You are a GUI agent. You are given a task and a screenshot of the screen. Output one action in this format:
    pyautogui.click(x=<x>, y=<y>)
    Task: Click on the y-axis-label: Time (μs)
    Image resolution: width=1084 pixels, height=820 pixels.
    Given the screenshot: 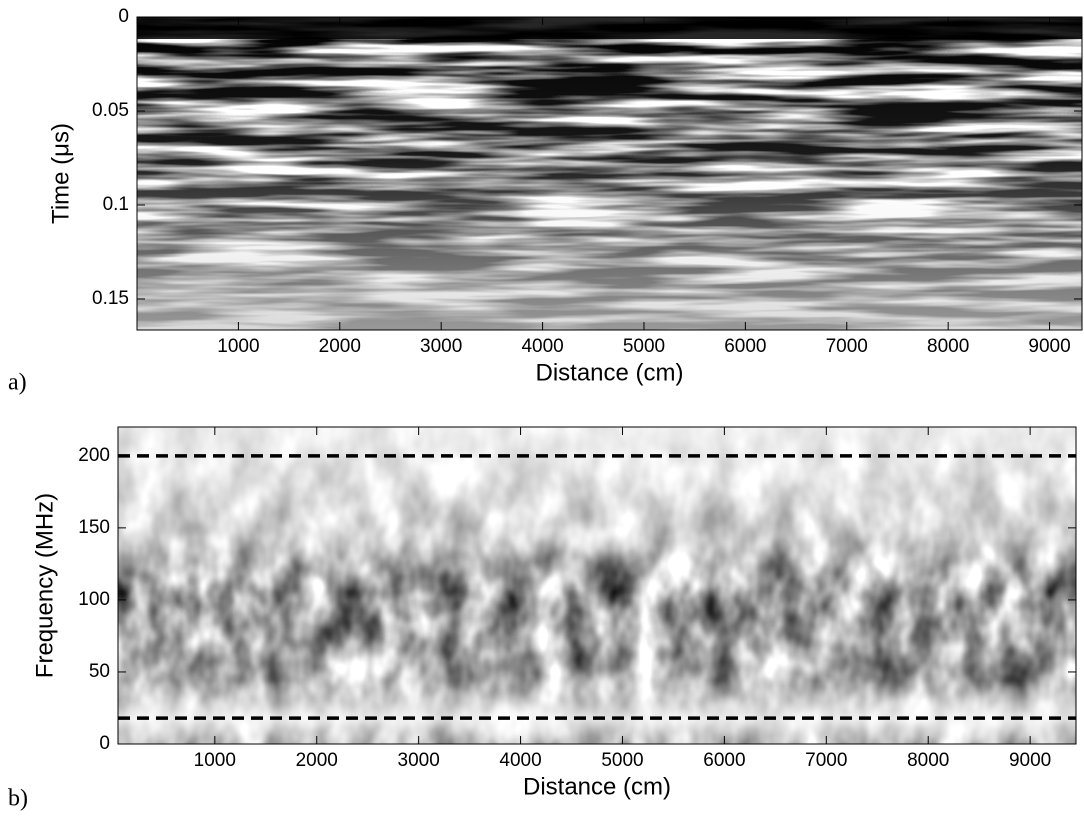 What is the action you would take?
    pyautogui.click(x=60, y=173)
    